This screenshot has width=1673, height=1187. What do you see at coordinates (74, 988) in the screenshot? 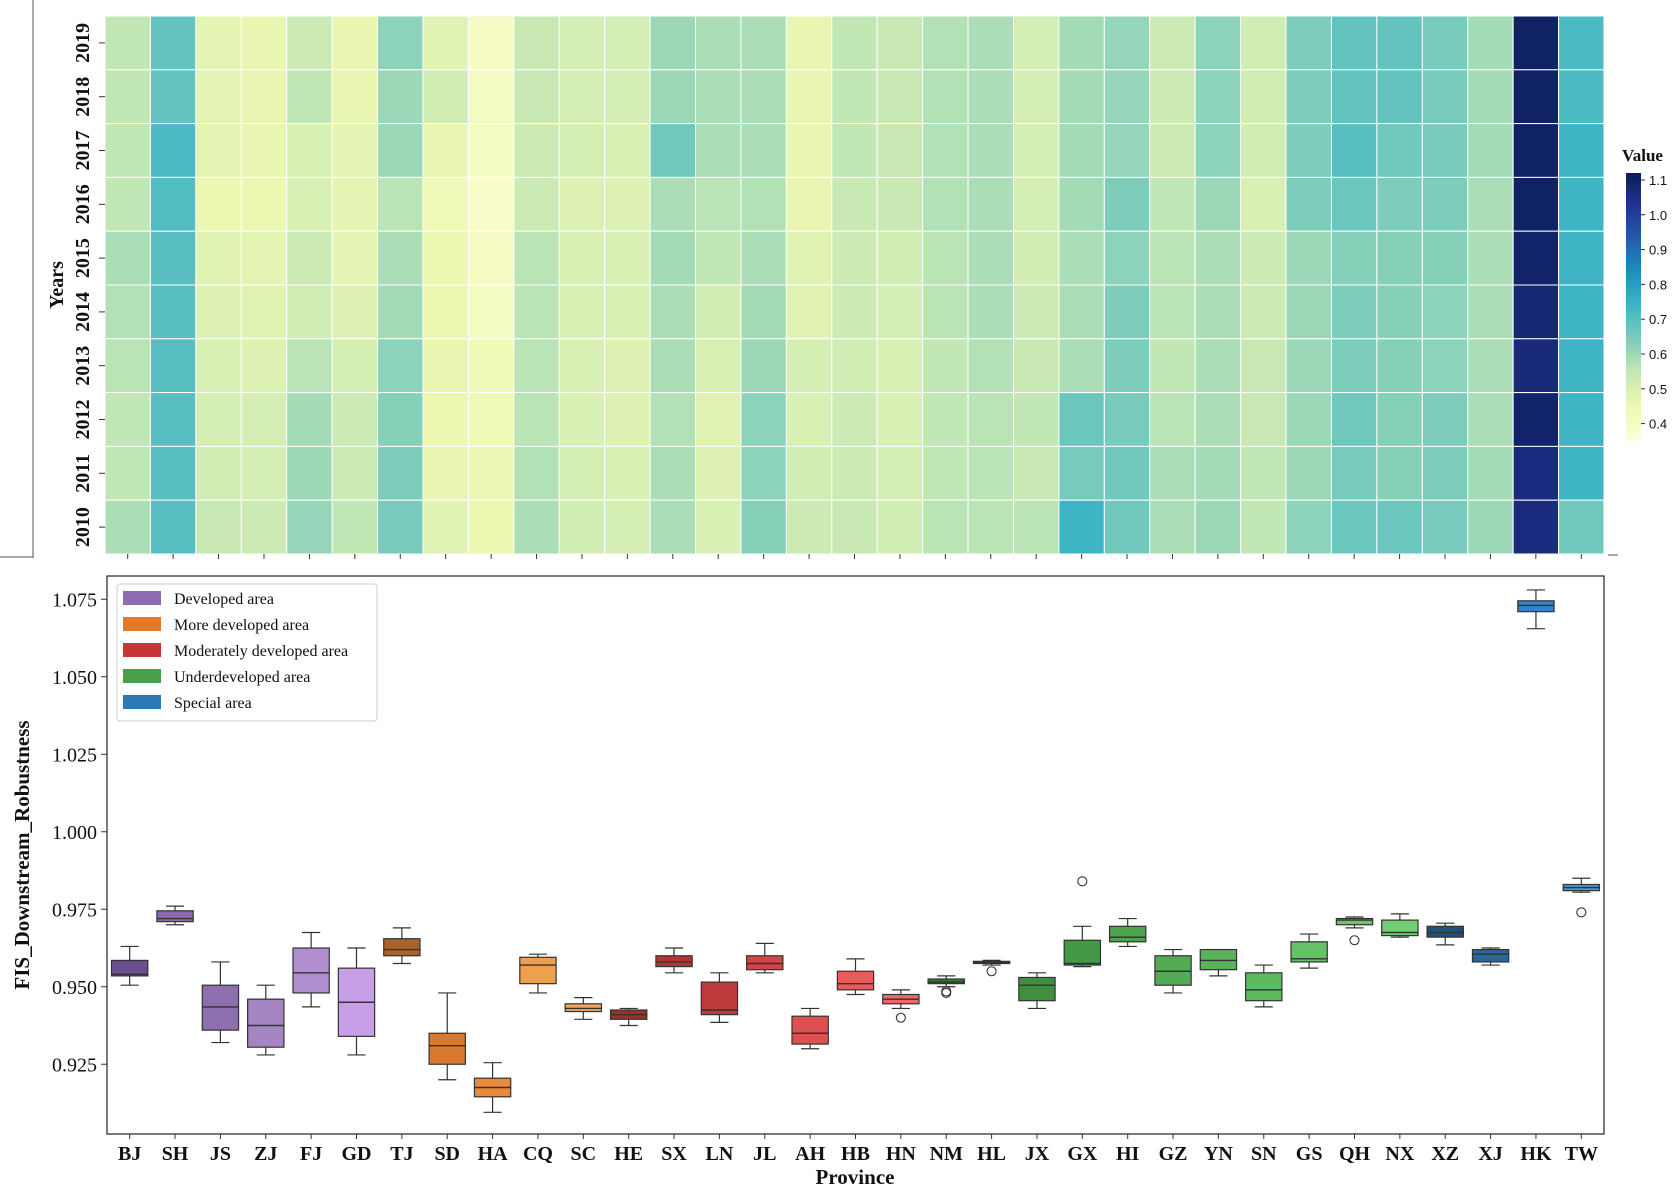
I see `boxplot-y-tick-label: 0.950` at bounding box center [74, 988].